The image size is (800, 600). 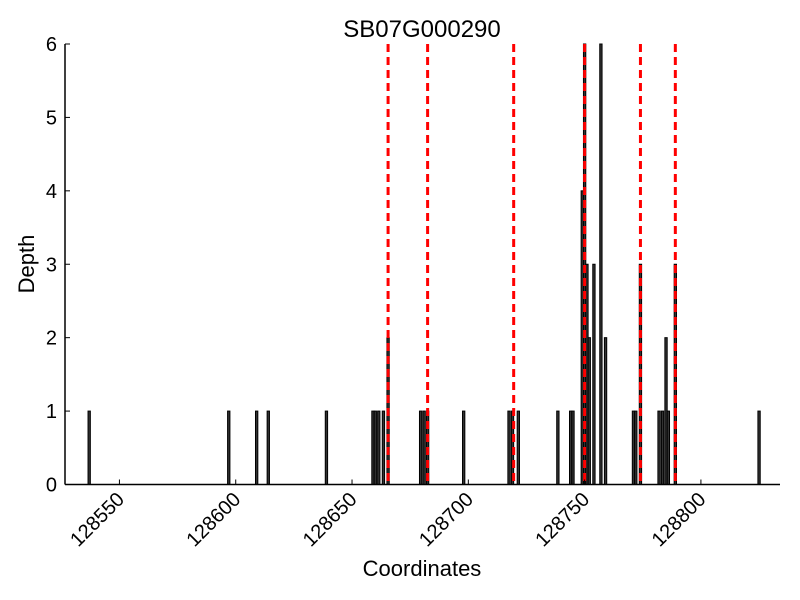 What do you see at coordinates (51, 192) in the screenshot?
I see `y-tick-label: 4` at bounding box center [51, 192].